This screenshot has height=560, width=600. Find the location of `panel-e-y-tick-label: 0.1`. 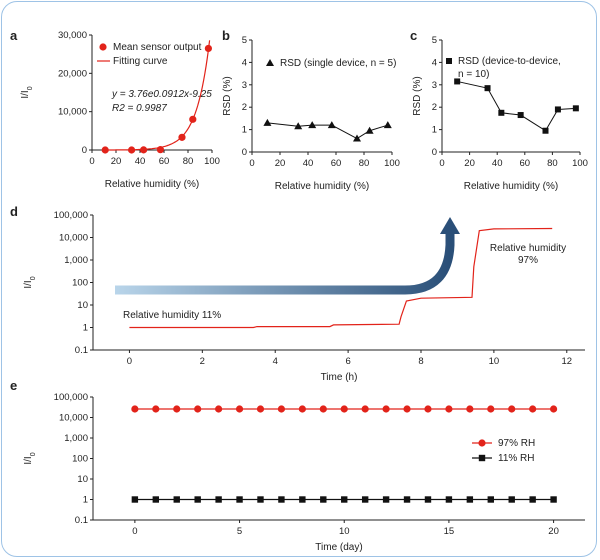

panel-e-y-tick-label: 0.1 is located at coordinates (81, 520).